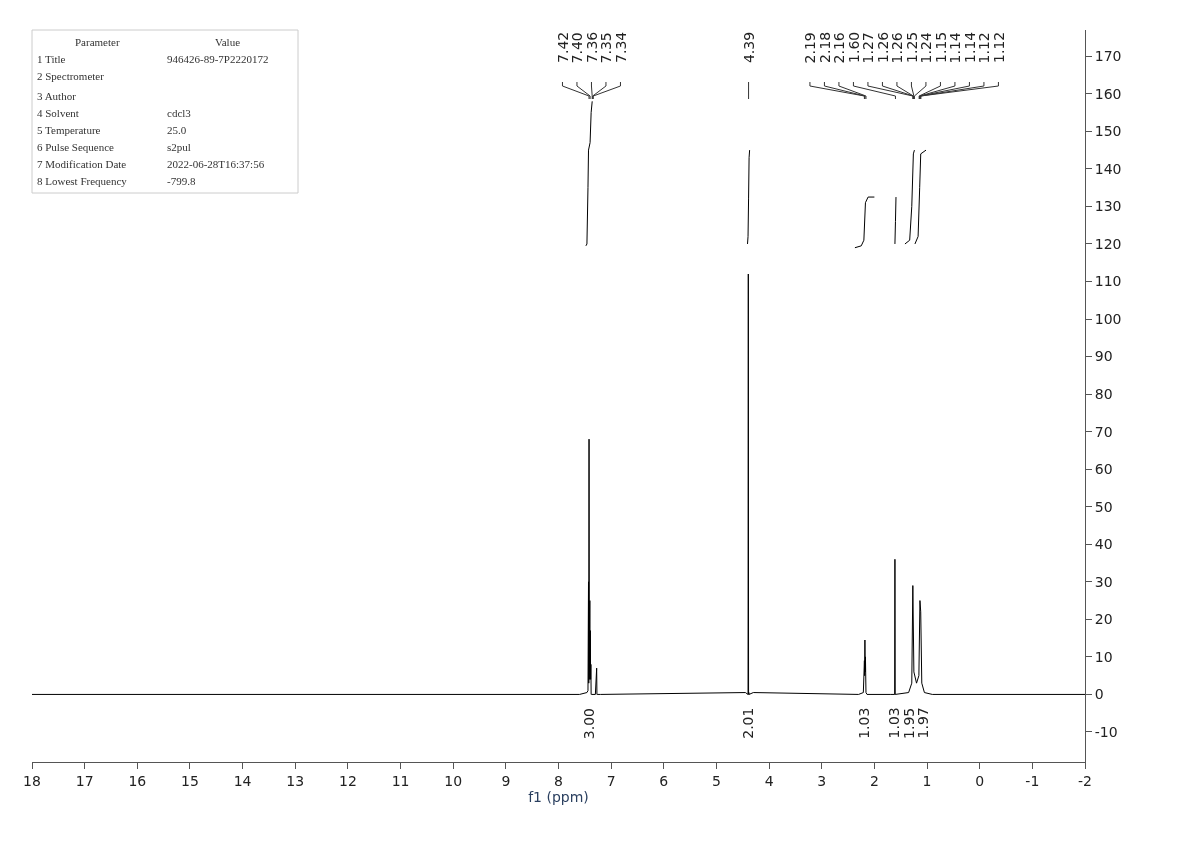  Describe the element at coordinates (295, 780) in the screenshot. I see `x-tick-label: 13` at that location.